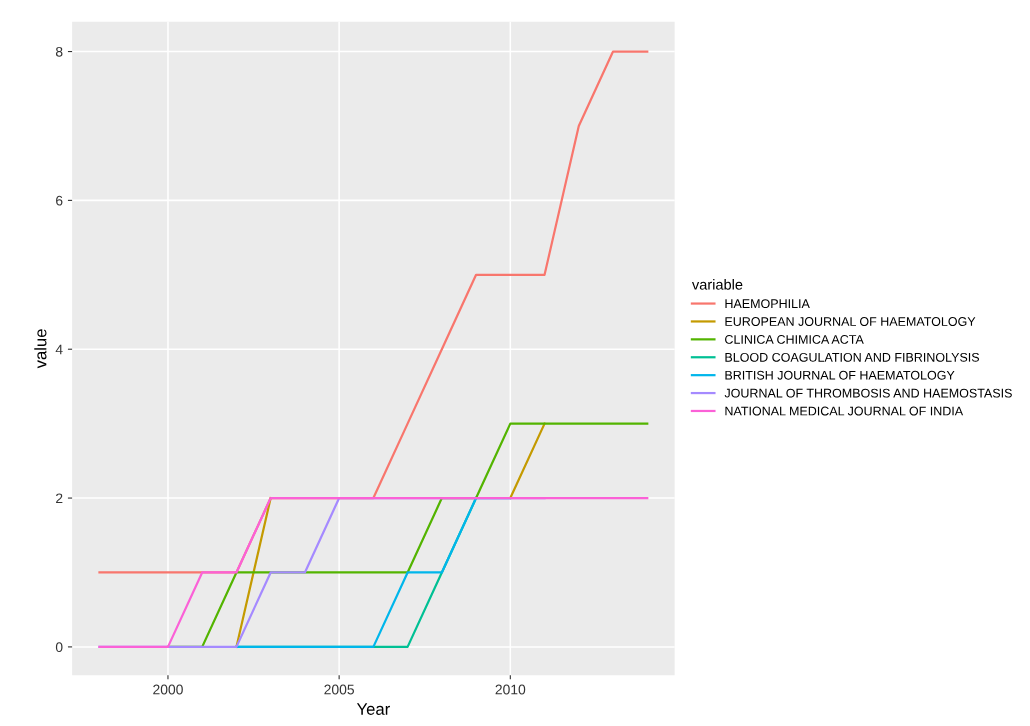  I want to click on legend-label: BLOOD COAGULATION AND FIBRINOLYSIS, so click(852, 357).